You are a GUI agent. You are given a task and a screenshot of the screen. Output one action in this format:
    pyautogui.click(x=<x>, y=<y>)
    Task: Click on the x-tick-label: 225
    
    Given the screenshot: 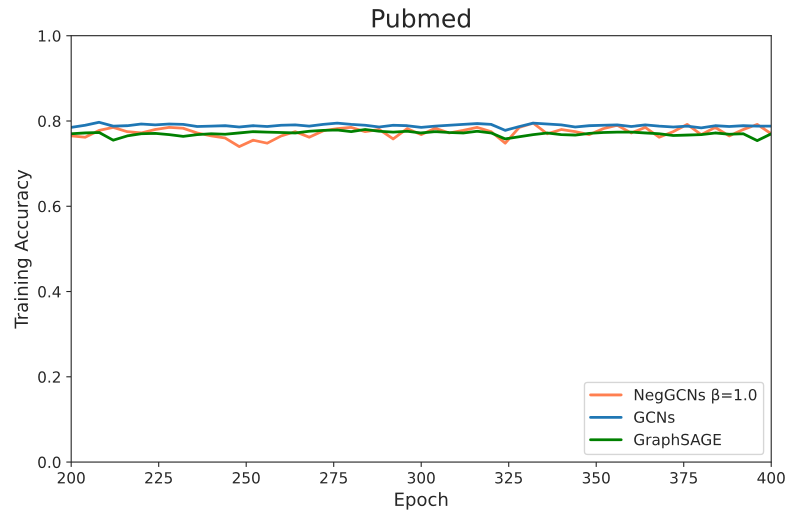 What is the action you would take?
    pyautogui.click(x=158, y=478)
    